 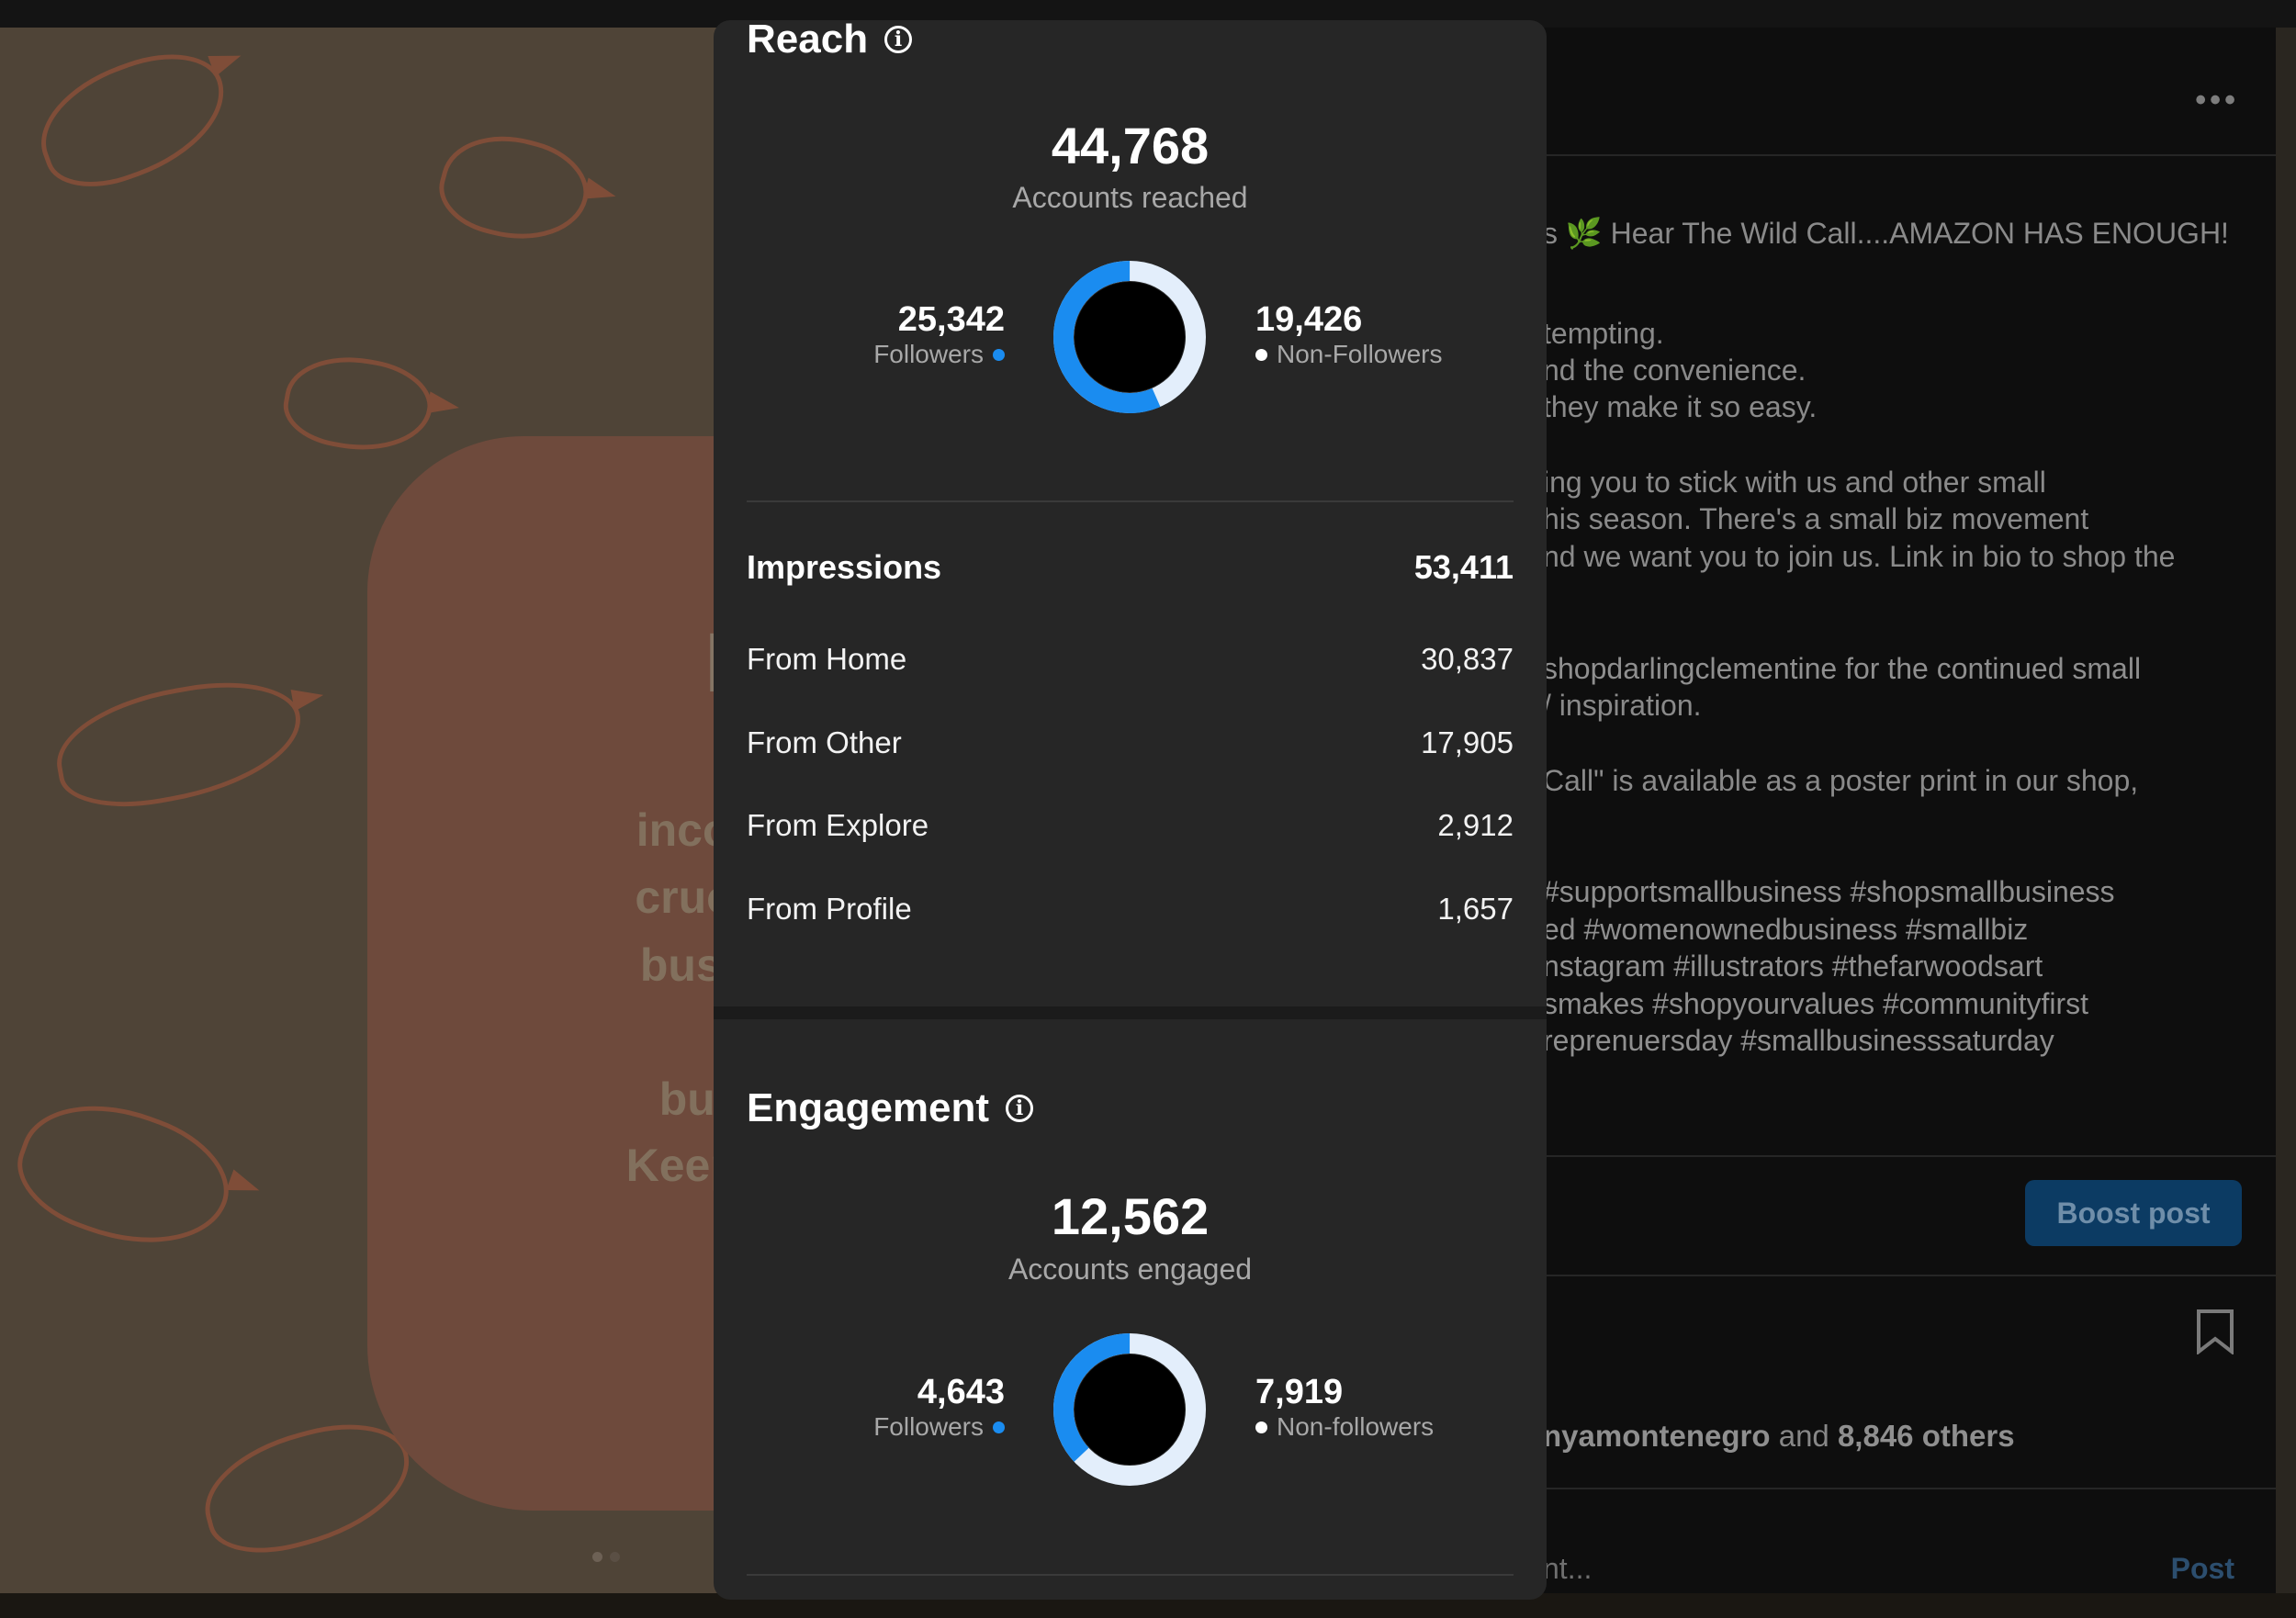 What do you see at coordinates (1309, 319) in the screenshot?
I see `reach-non-followers-value: 19,426` at bounding box center [1309, 319].